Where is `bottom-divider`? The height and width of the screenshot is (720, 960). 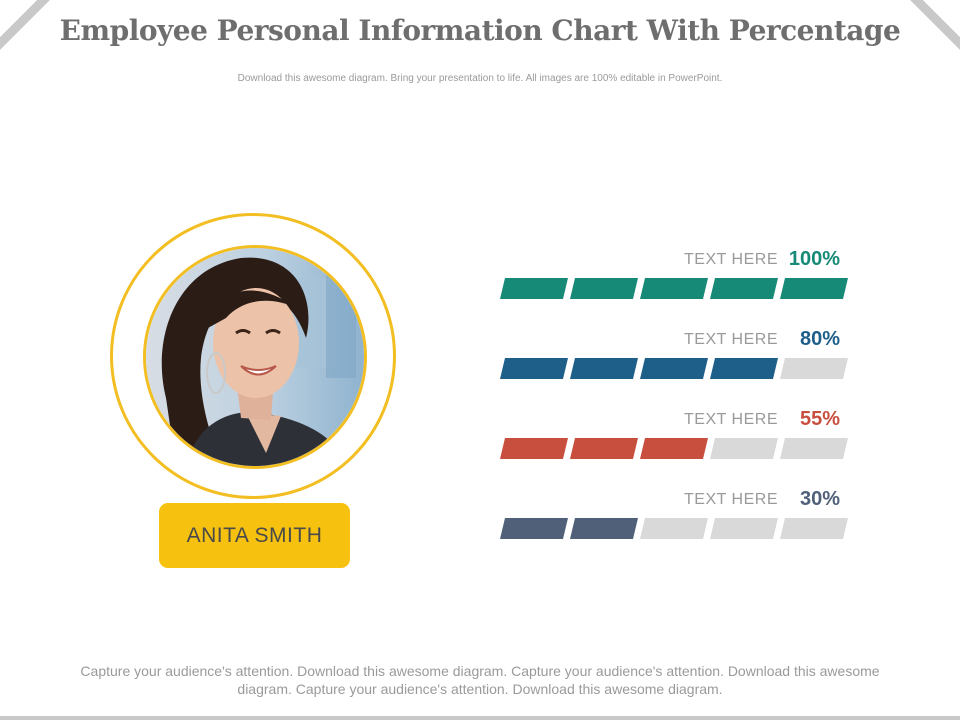
bottom-divider is located at coordinates (480, 718).